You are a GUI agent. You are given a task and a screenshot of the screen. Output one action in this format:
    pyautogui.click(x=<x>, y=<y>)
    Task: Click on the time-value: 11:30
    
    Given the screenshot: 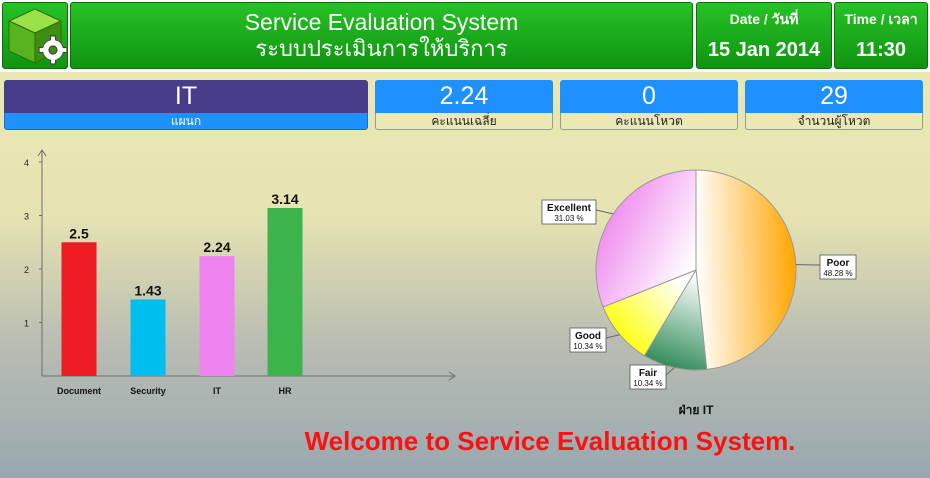 What is the action you would take?
    pyautogui.click(x=881, y=50)
    